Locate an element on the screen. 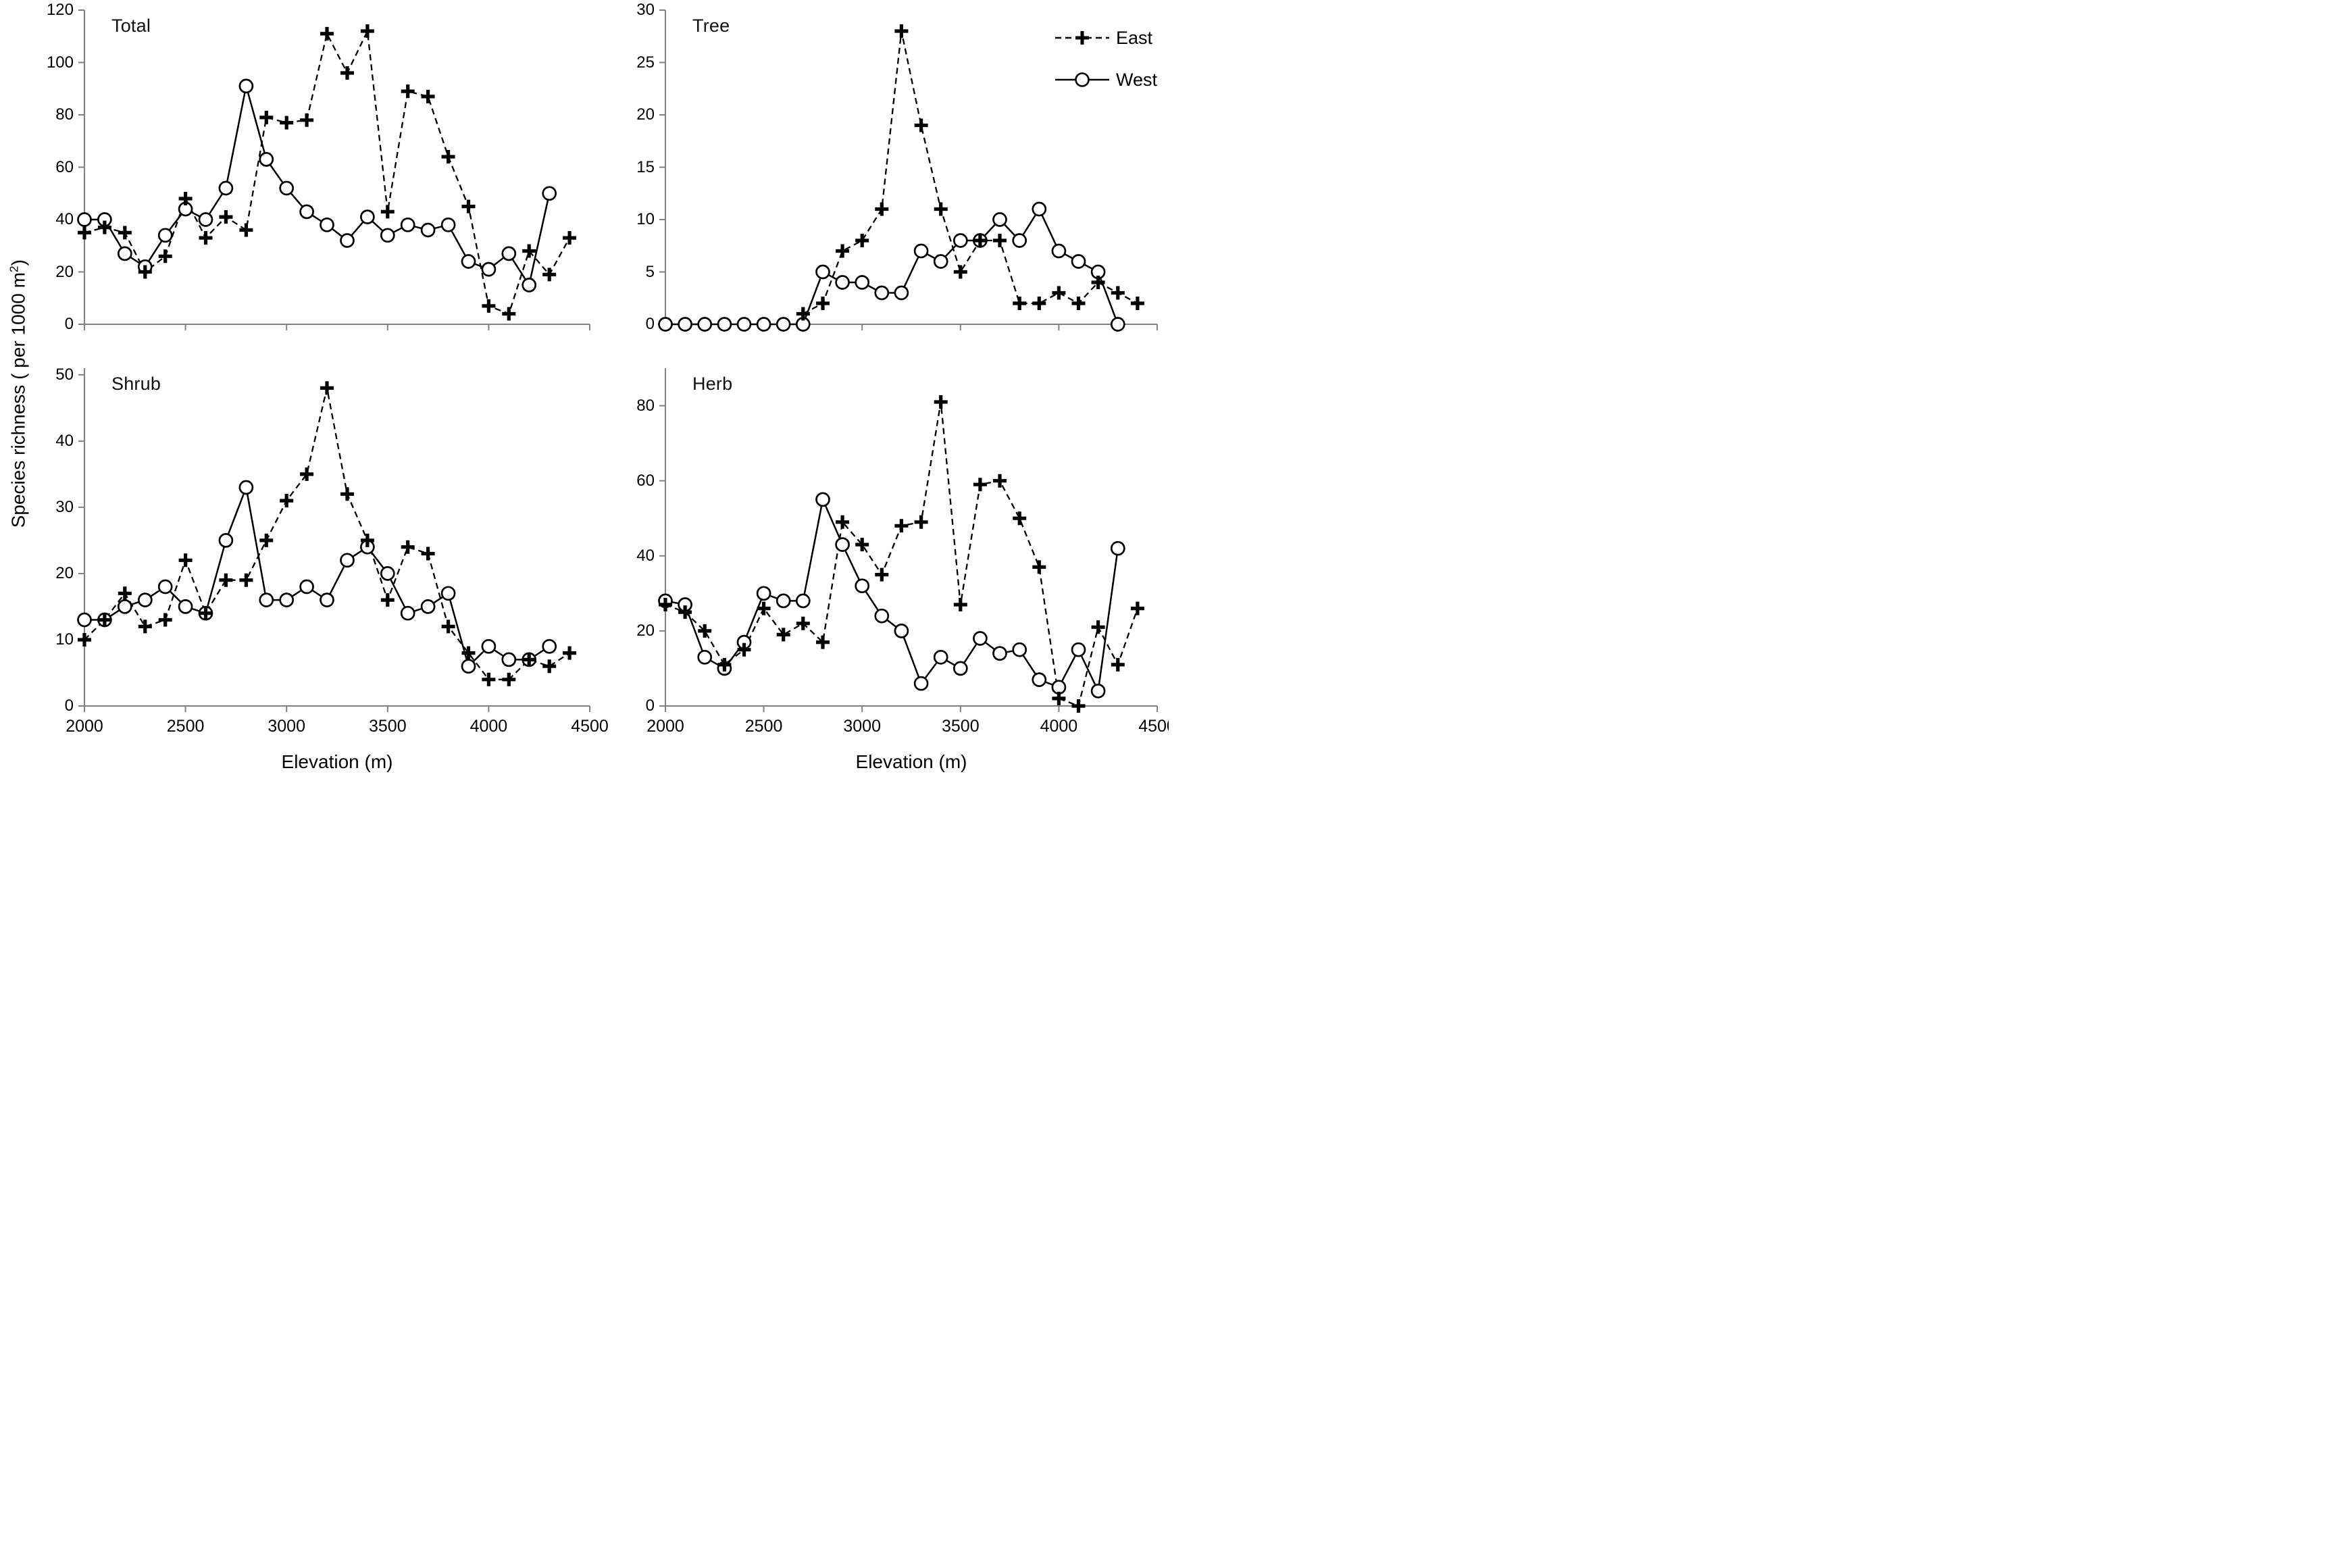 The width and height of the screenshot is (2336, 1568). y-tick-label: 0 is located at coordinates (650, 324).